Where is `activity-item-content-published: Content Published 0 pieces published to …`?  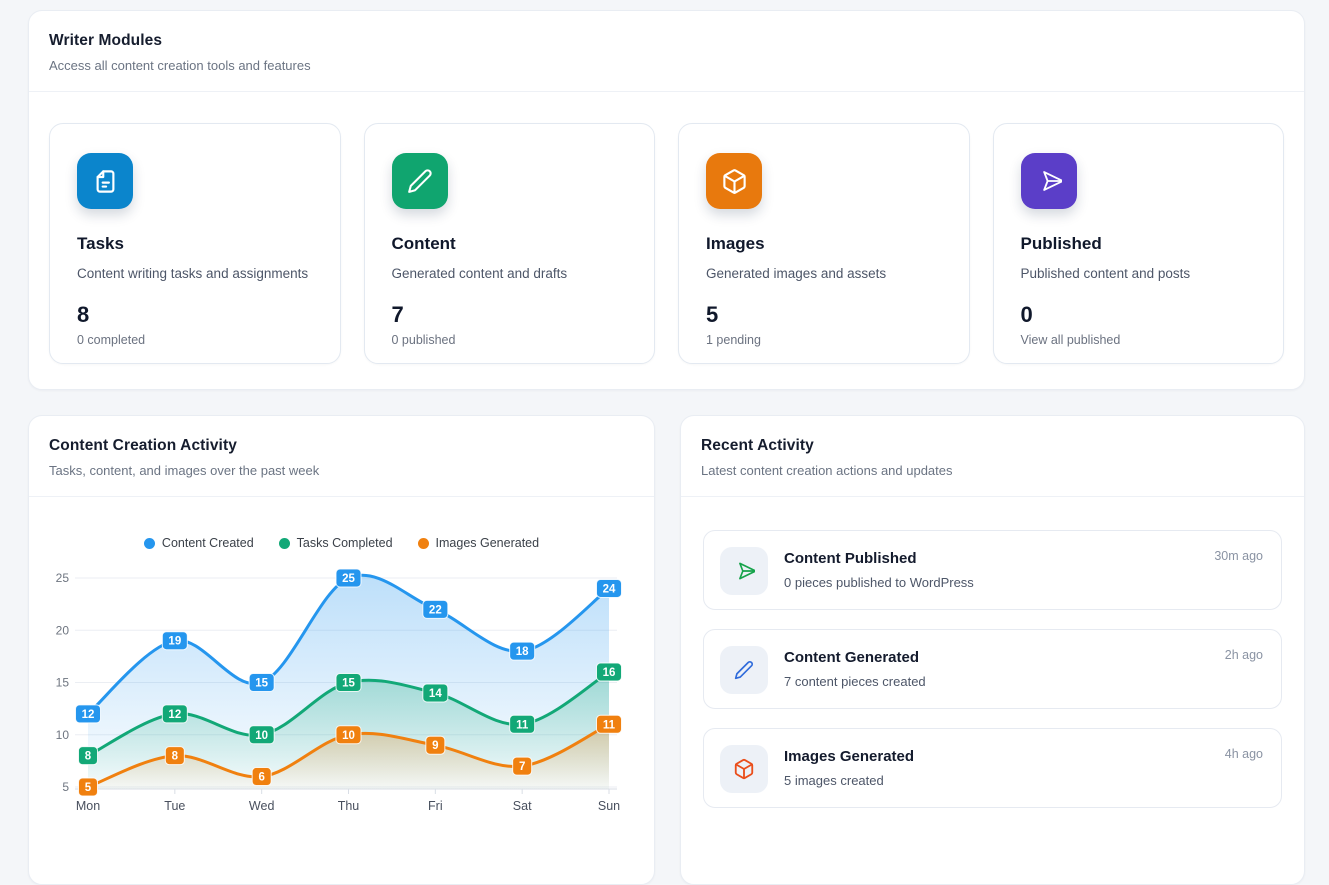
activity-item-content-published: Content Published 0 pieces published to … is located at coordinates (992, 570).